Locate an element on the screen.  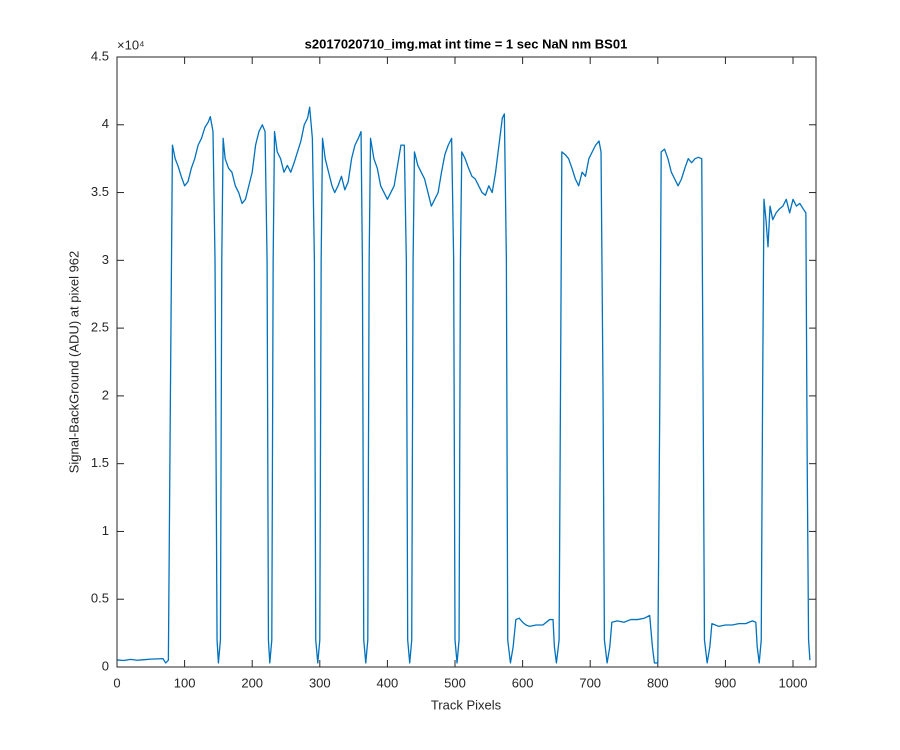
y-tick-label: 3 is located at coordinates (105, 259).